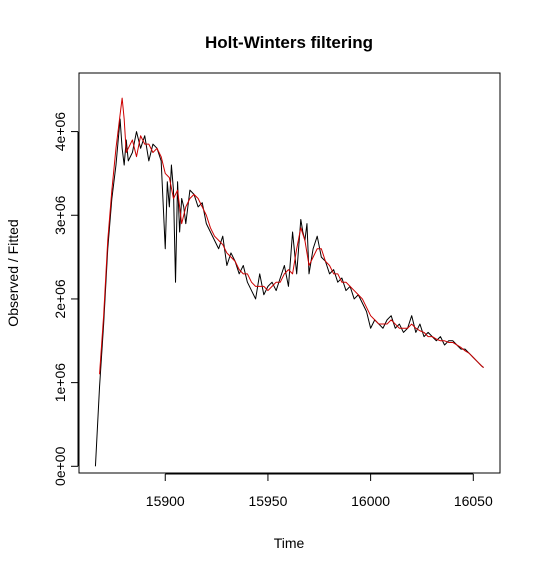  I want to click on x-axis: 15900 15950 16000 16050, so click(319, 491).